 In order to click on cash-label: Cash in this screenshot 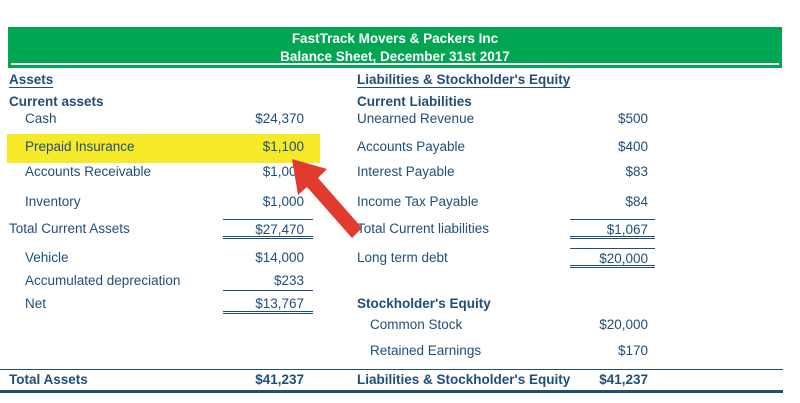, I will do `click(41, 118)`.